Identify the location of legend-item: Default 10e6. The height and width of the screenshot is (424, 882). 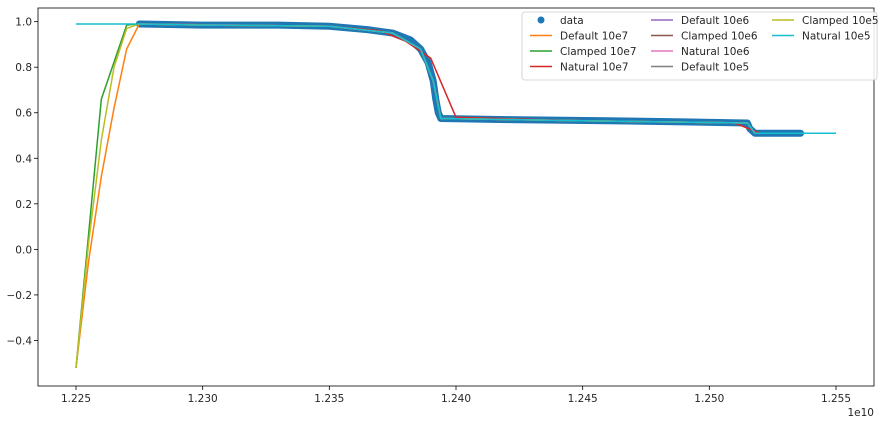
(700, 21).